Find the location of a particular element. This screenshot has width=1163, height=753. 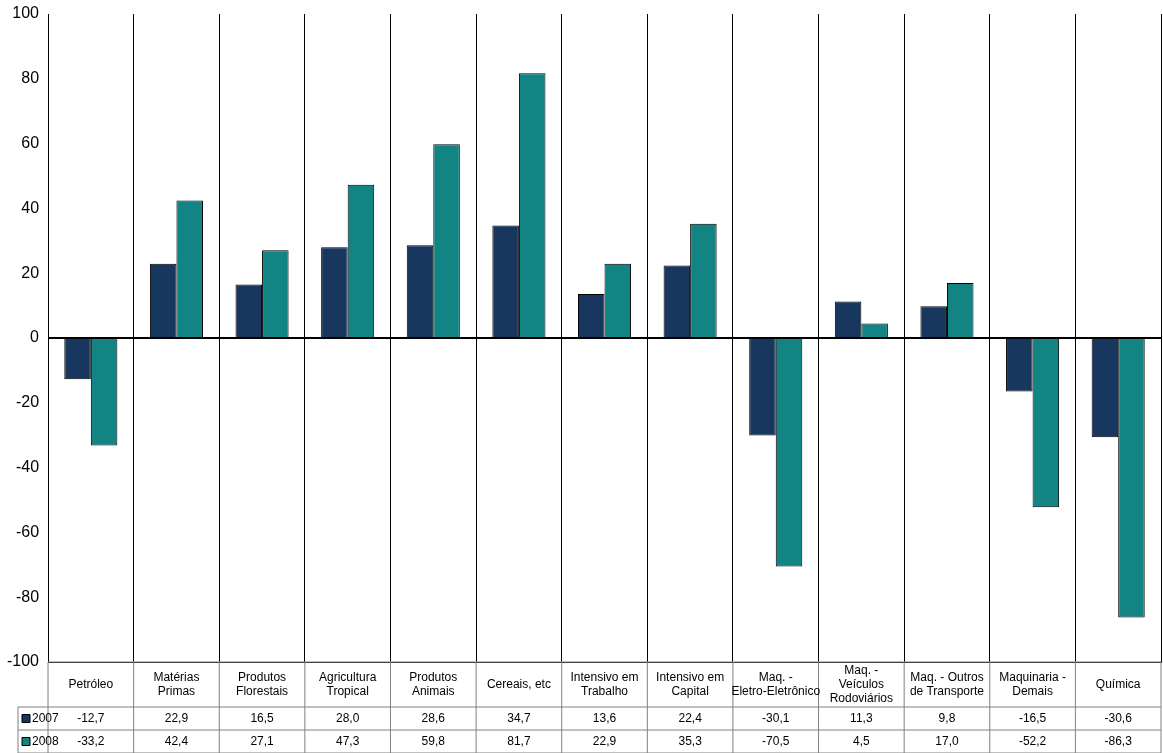

data-label: 27,1 is located at coordinates (262, 740).